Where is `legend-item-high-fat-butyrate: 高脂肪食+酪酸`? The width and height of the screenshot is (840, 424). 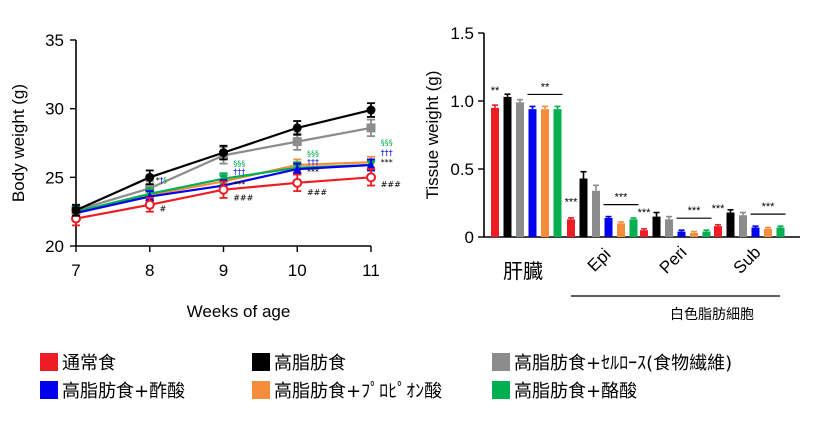
legend-item-high-fat-butyrate: 高脂肪食+酪酸 is located at coordinates (564, 390).